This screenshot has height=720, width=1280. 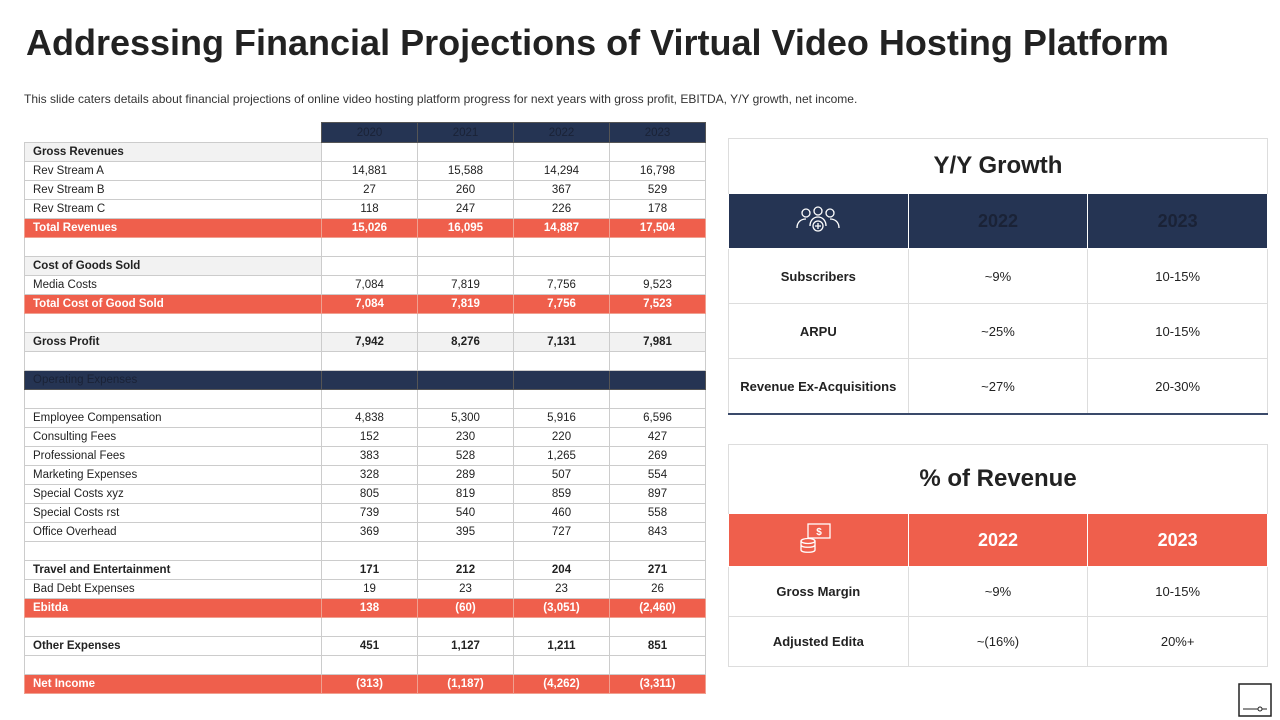 What do you see at coordinates (998, 276) in the screenshot?
I see `table-row: Subscribers ~9% 10-15%` at bounding box center [998, 276].